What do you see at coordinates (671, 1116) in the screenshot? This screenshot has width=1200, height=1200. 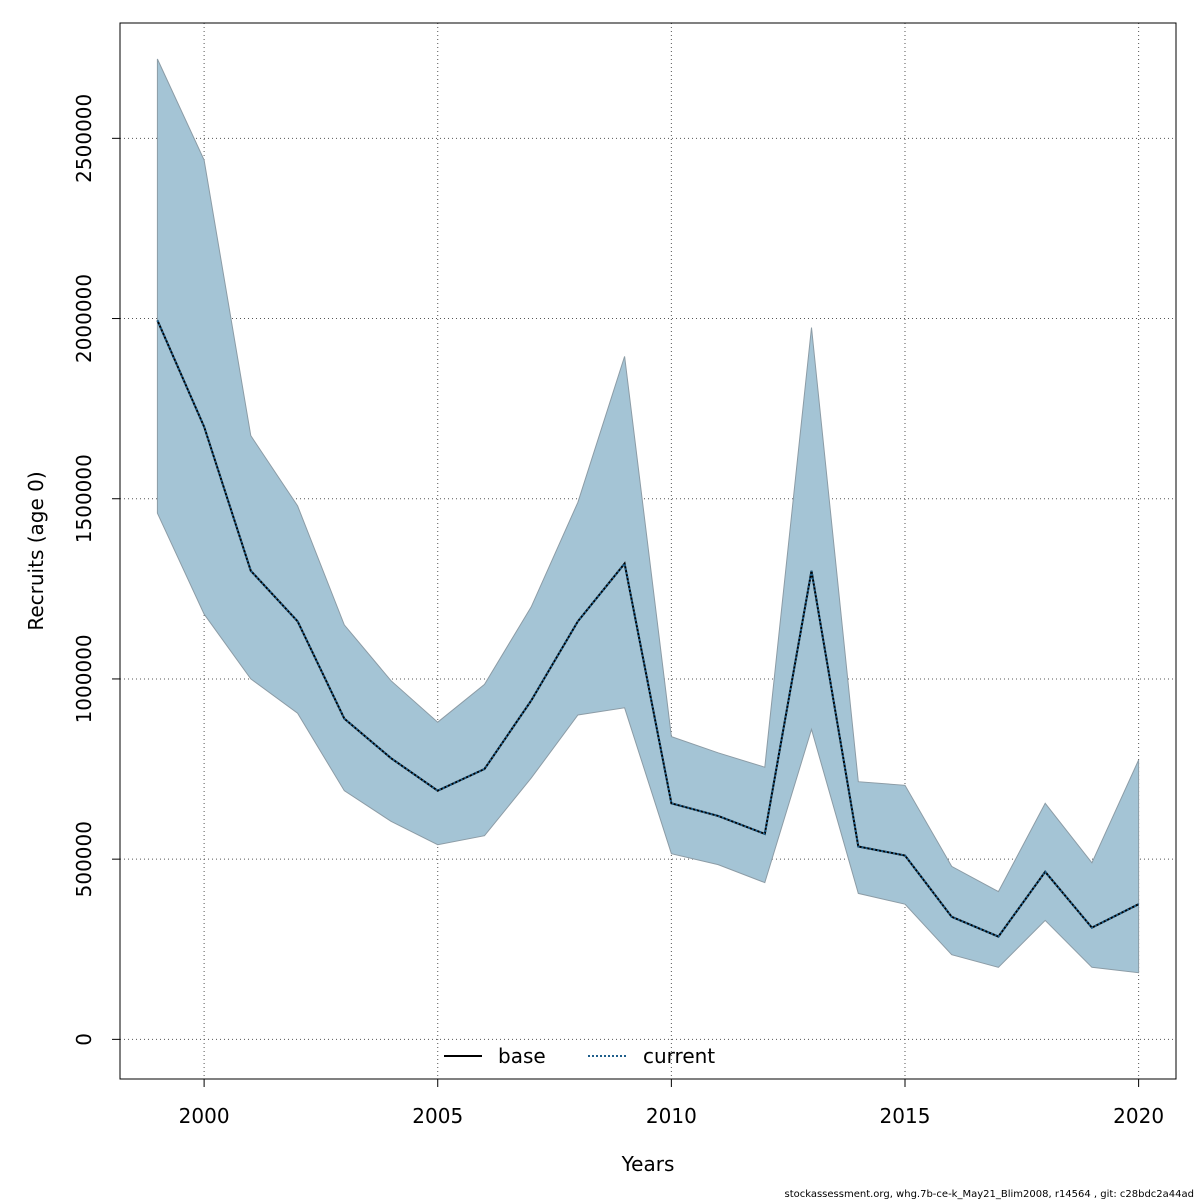 I see `x-tick-label-2: 2010` at bounding box center [671, 1116].